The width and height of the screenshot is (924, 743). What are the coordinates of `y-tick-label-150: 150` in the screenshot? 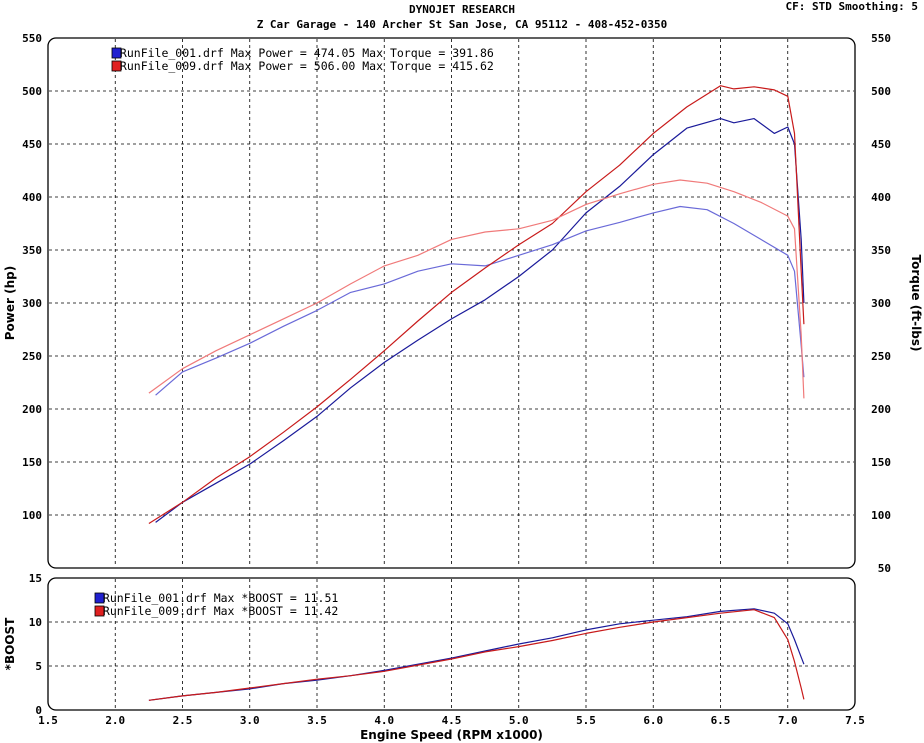 It's located at (32, 462).